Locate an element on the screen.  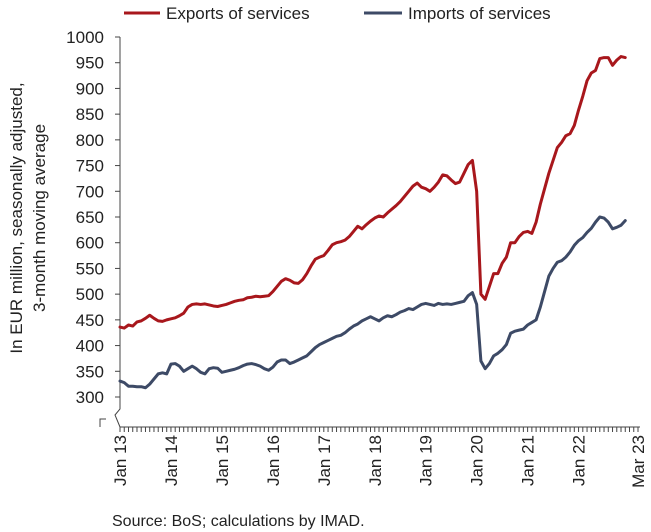
y-tick-label: 750 is located at coordinates (90, 166).